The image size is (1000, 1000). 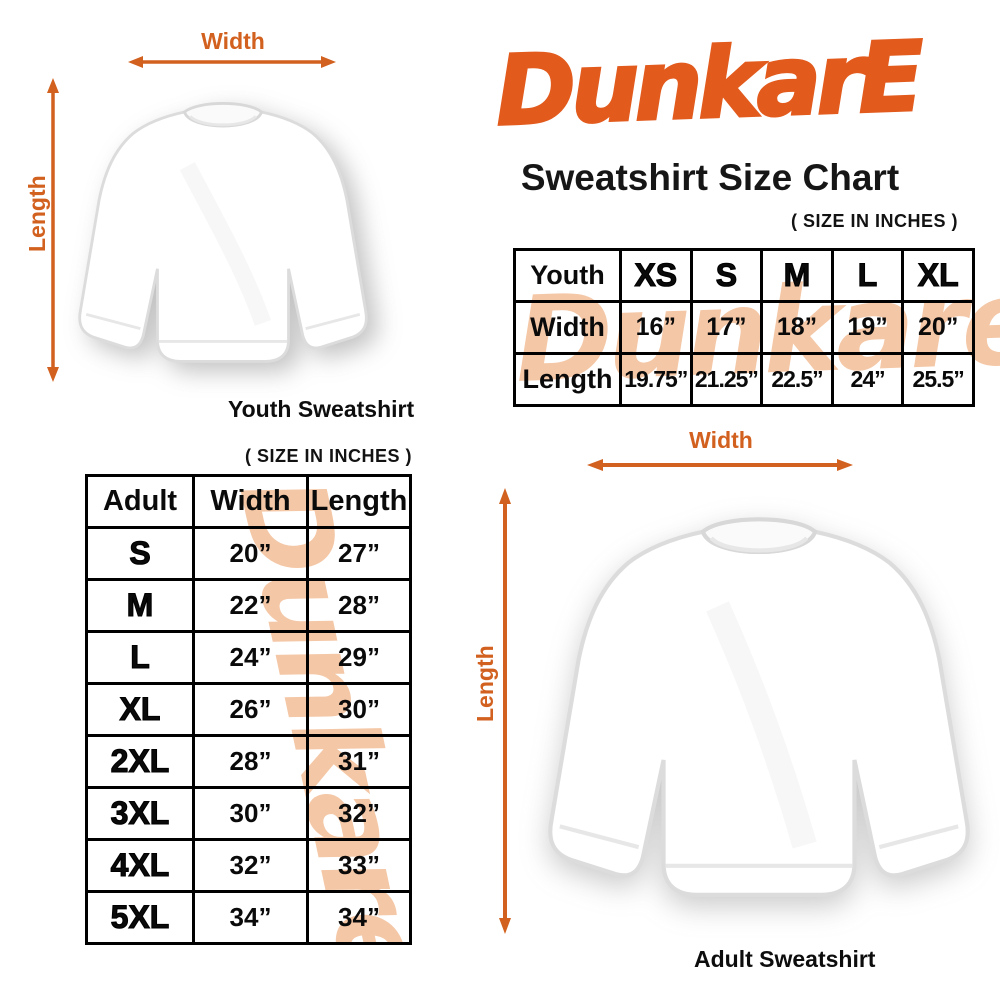 I want to click on youth-length-label: Length, so click(x=37, y=213).